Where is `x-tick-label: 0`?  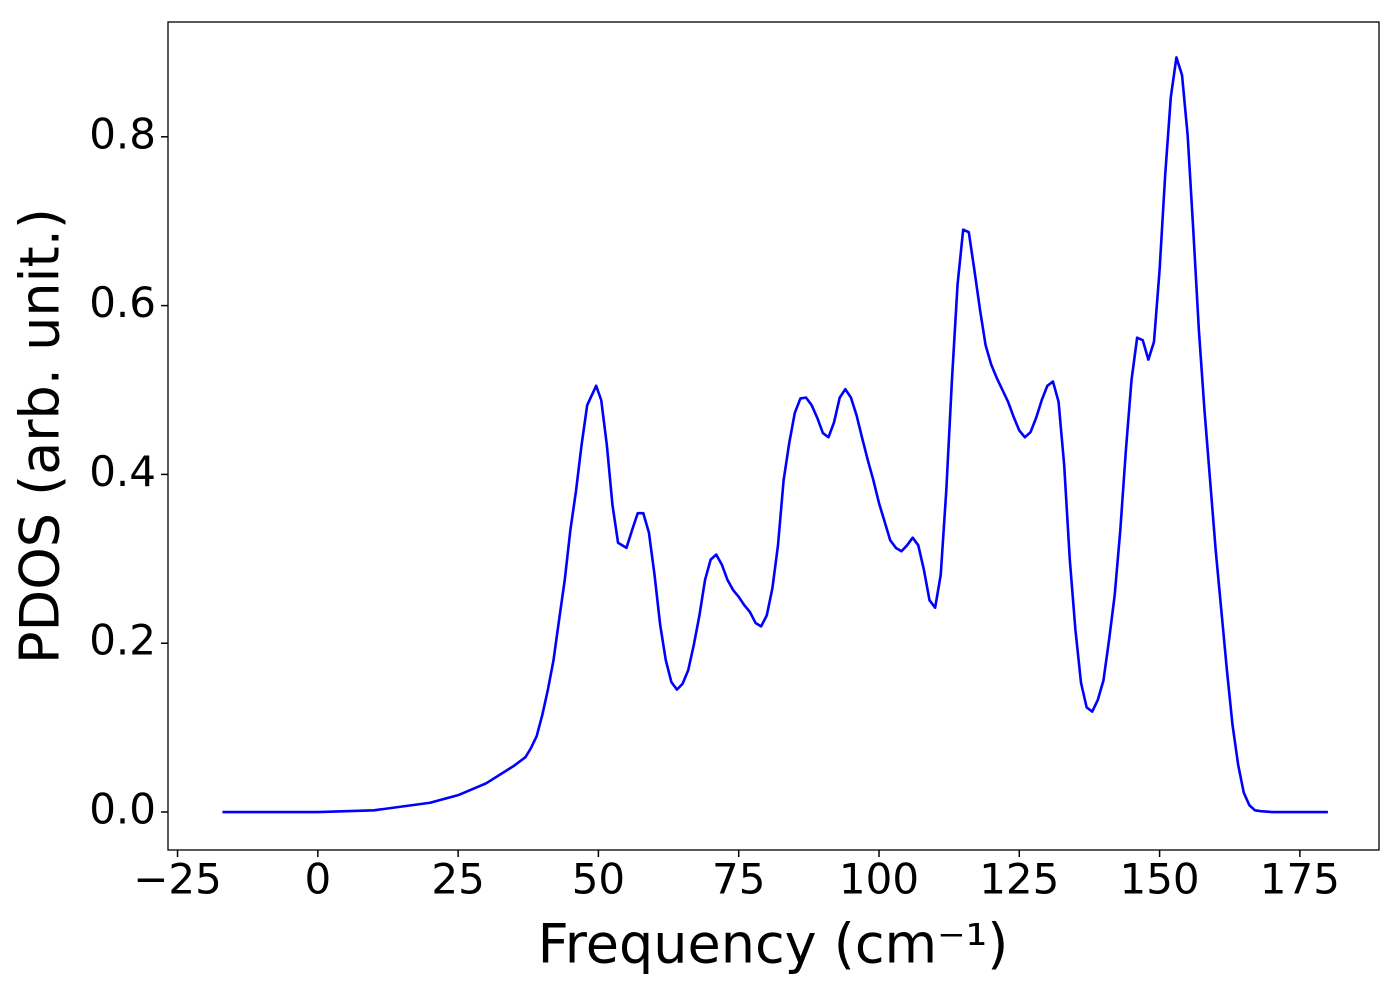
x-tick-label: 0 is located at coordinates (317, 879).